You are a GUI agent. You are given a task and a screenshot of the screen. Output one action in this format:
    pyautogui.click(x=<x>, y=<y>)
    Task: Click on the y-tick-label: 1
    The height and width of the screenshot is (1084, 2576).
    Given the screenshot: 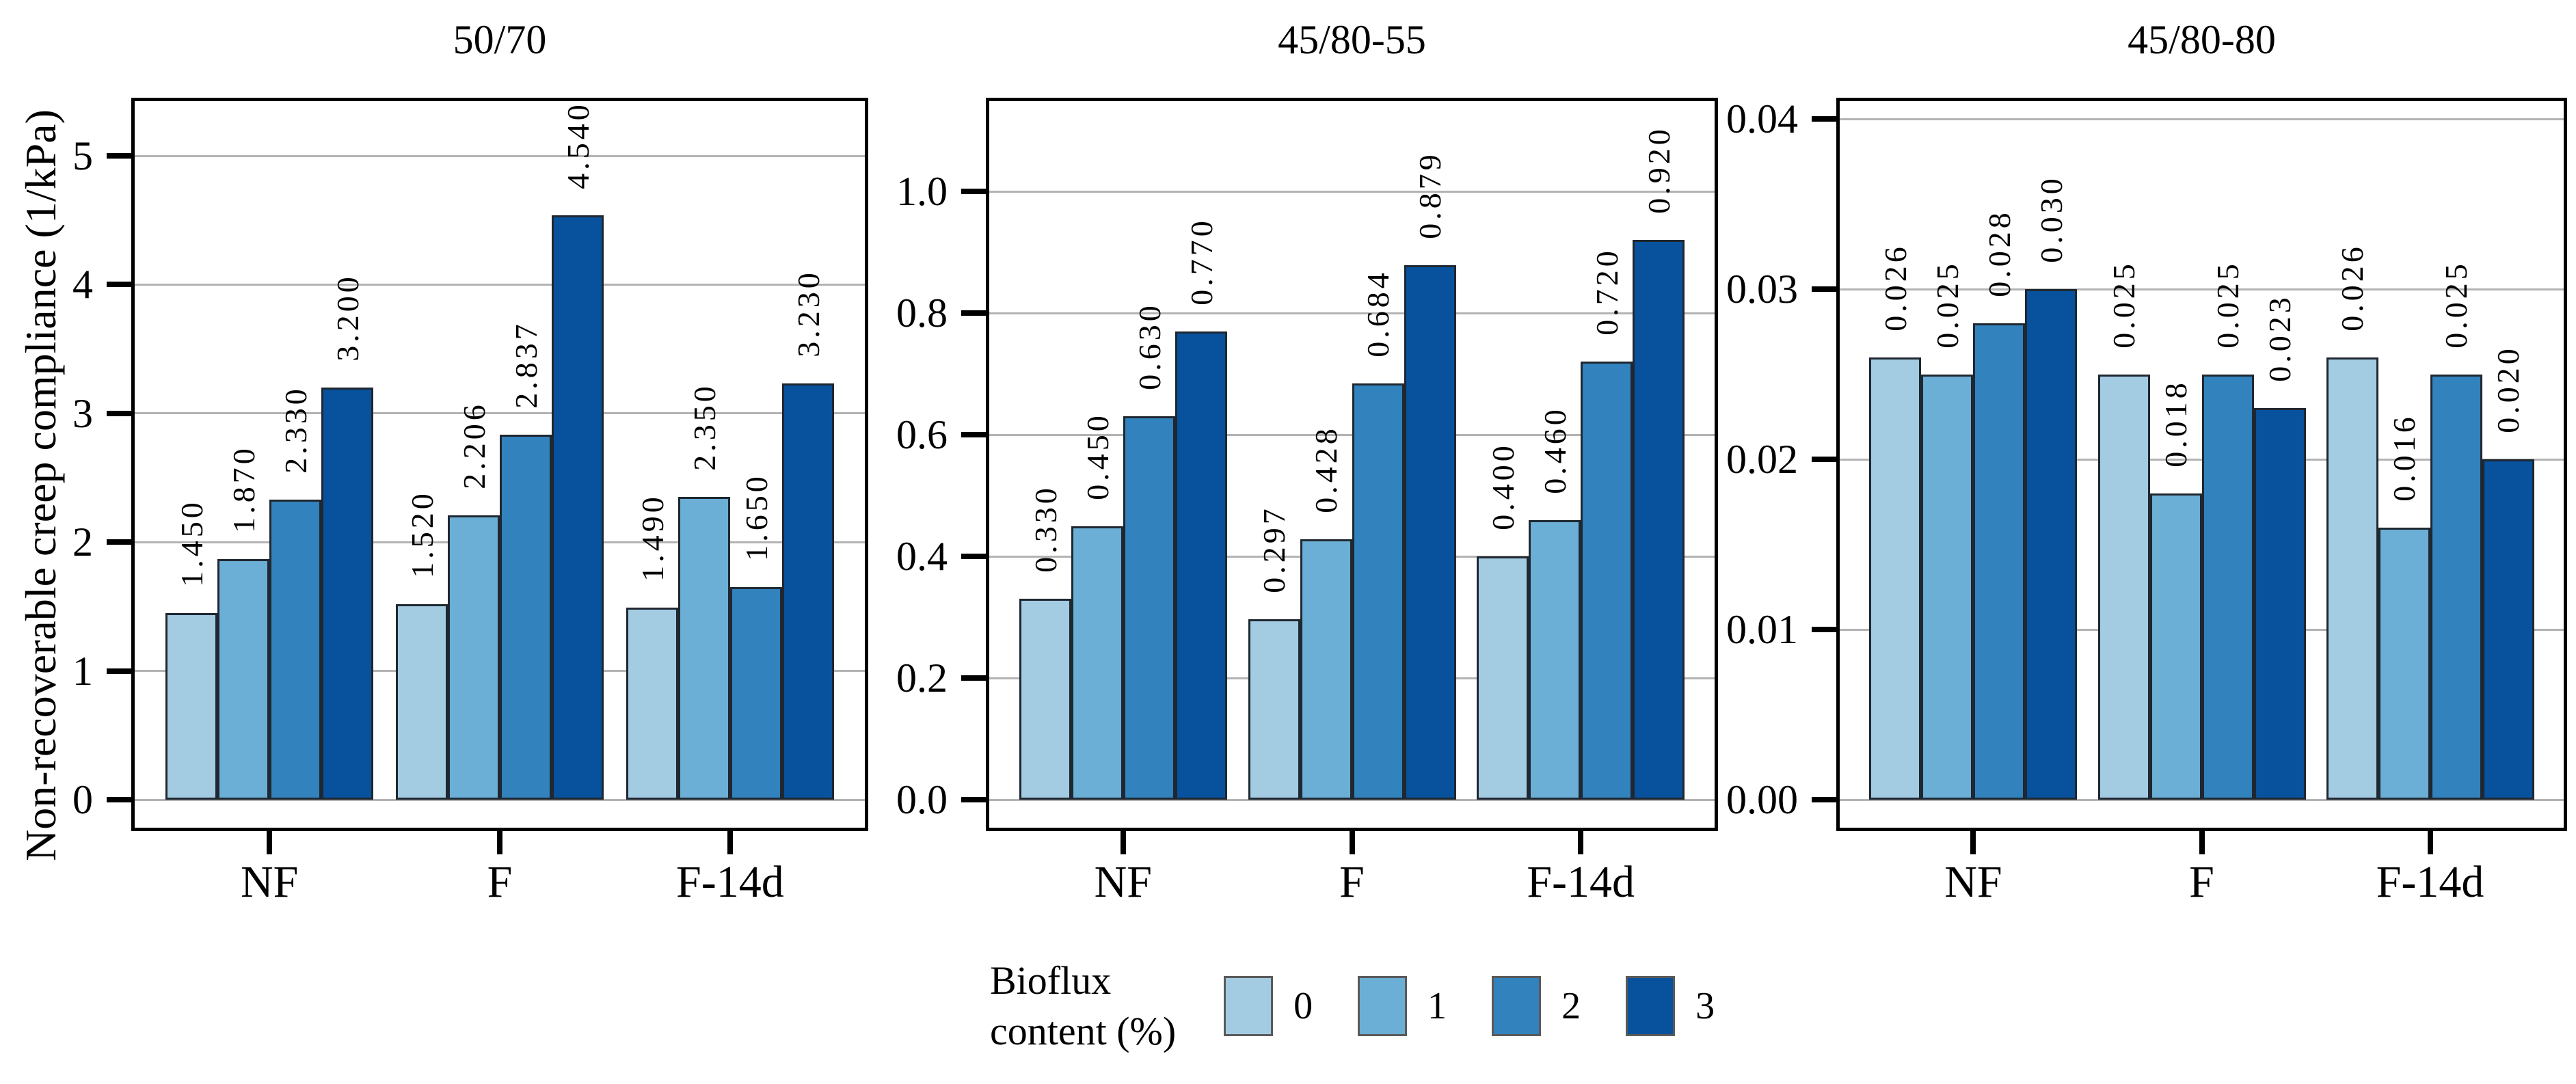 What is the action you would take?
    pyautogui.click(x=82, y=671)
    